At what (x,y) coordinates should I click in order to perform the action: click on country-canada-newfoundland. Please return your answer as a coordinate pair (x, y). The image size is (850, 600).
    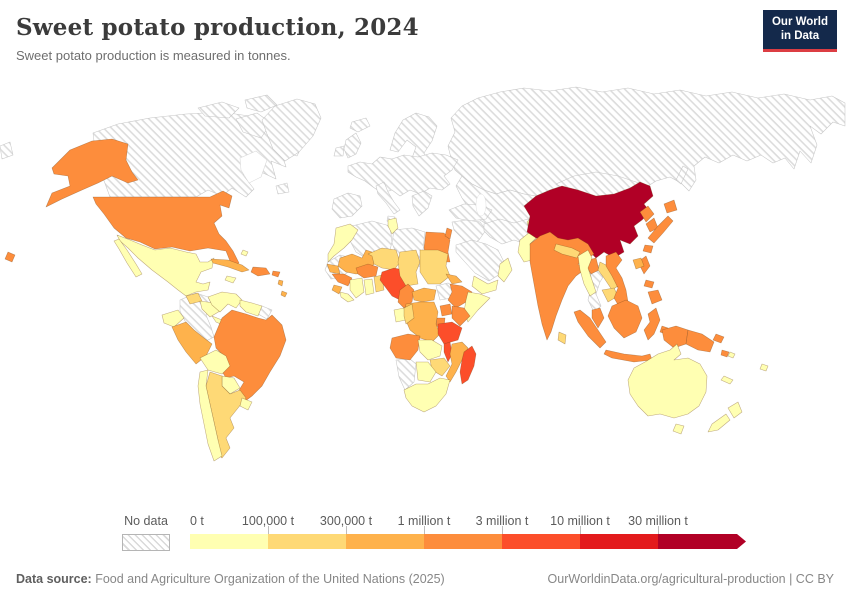
    Looking at the image, I should click on (282, 188).